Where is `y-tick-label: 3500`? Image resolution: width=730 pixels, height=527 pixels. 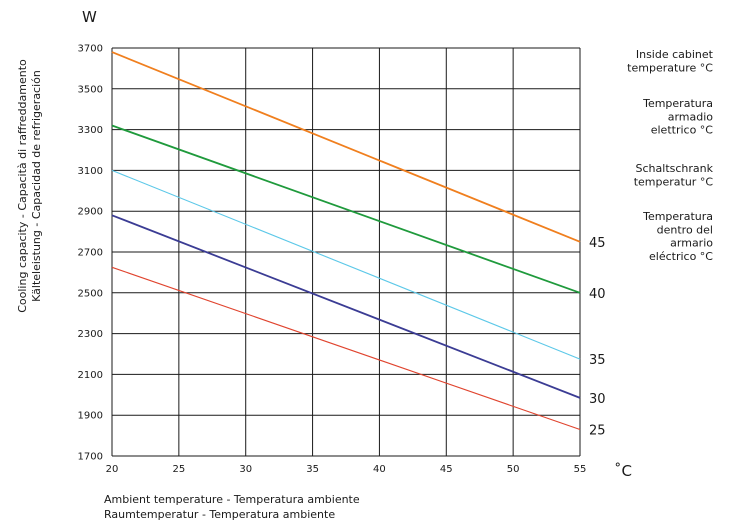 y-tick-label: 3500 is located at coordinates (90, 89).